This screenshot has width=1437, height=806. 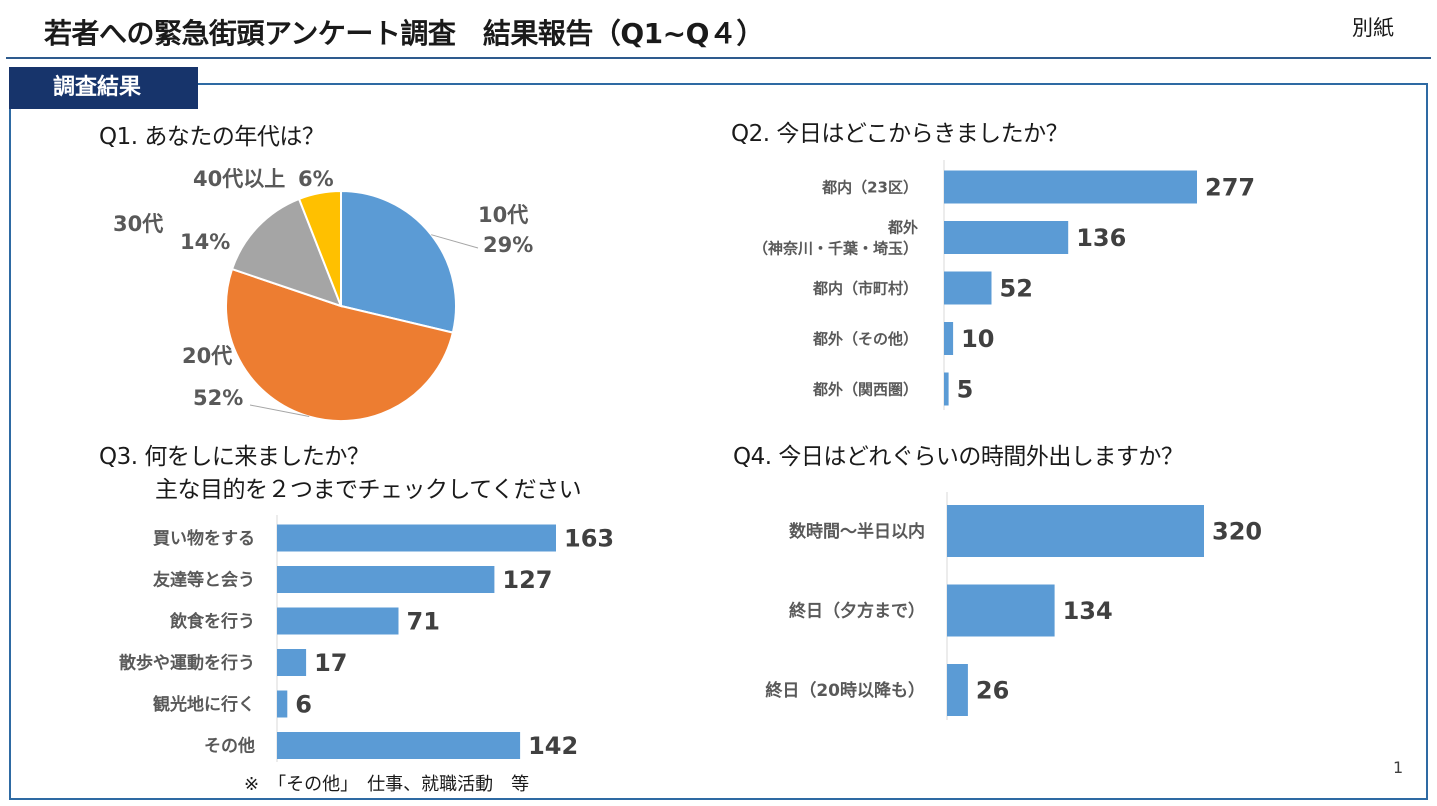 I want to click on pie-label-category: 30代, so click(x=138, y=224).